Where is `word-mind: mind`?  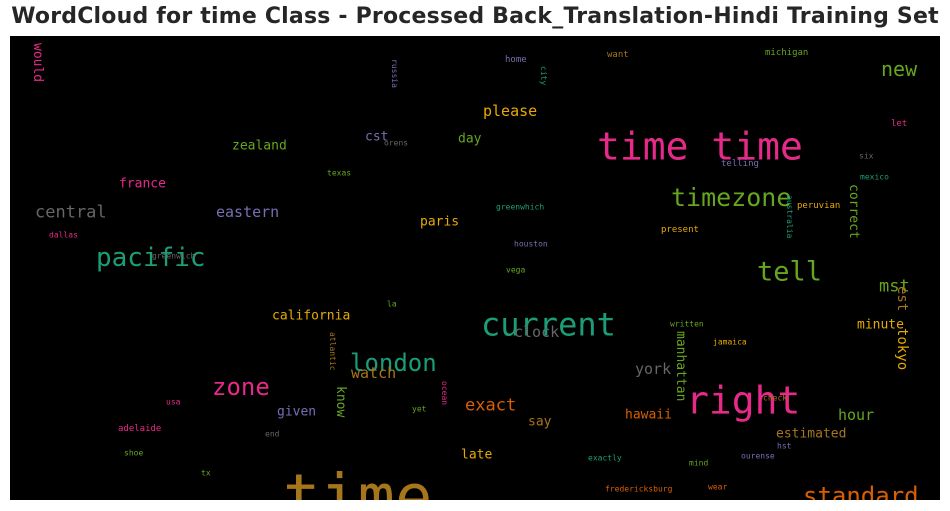
word-mind: mind is located at coordinates (698, 462).